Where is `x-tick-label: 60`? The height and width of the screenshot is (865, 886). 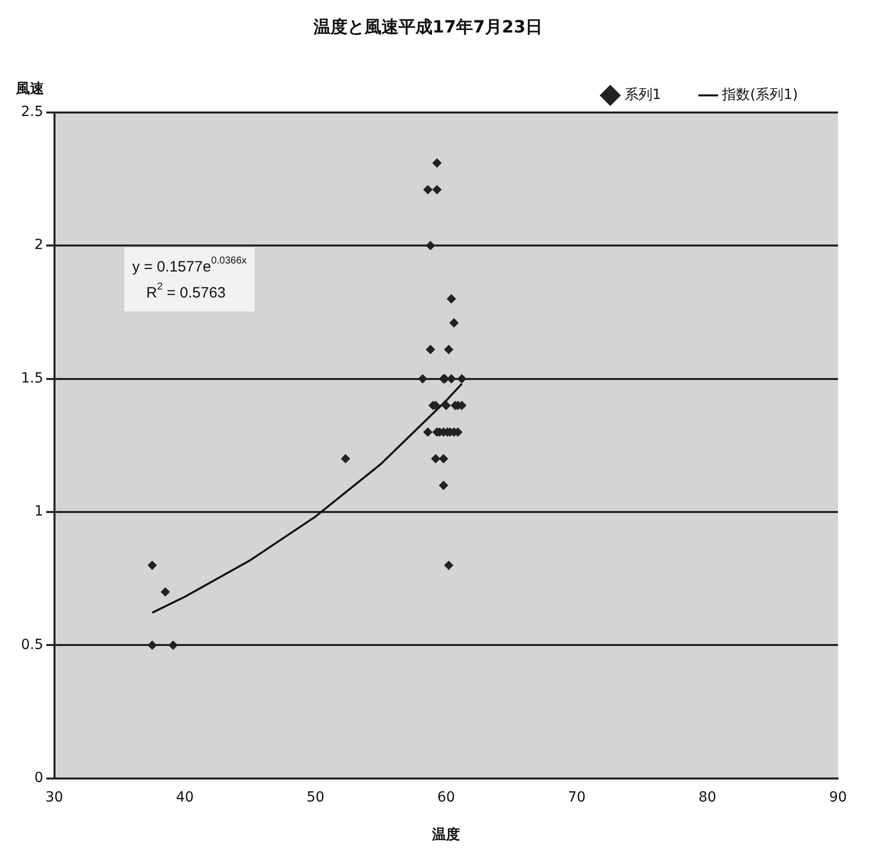 x-tick-label: 60 is located at coordinates (446, 797).